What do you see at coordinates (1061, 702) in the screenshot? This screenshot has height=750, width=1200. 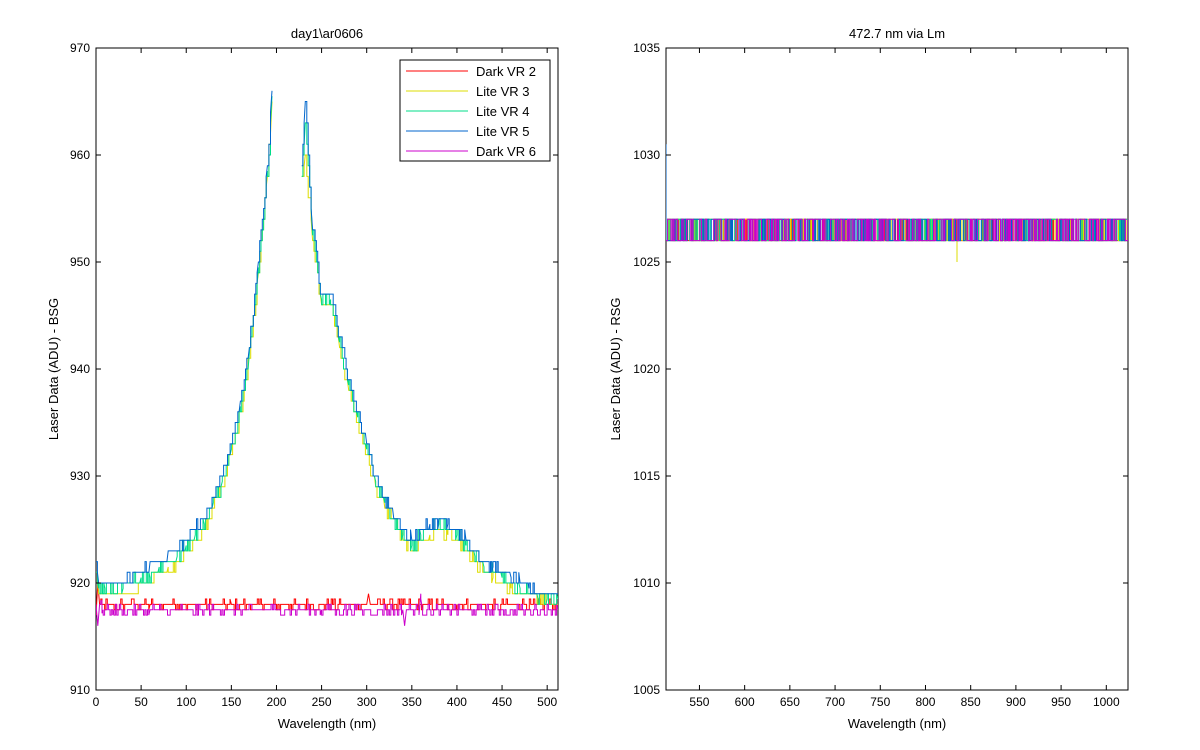 I see `right-x-tick-label: 950` at bounding box center [1061, 702].